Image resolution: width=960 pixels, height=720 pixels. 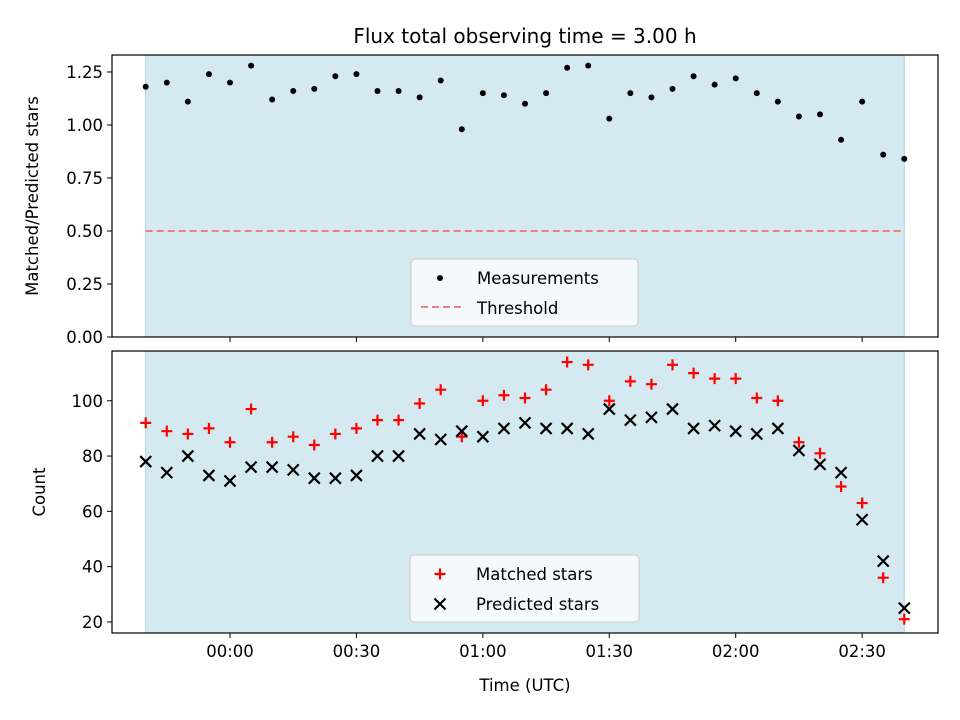 I want to click on top-x-ticks, so click(x=546, y=339).